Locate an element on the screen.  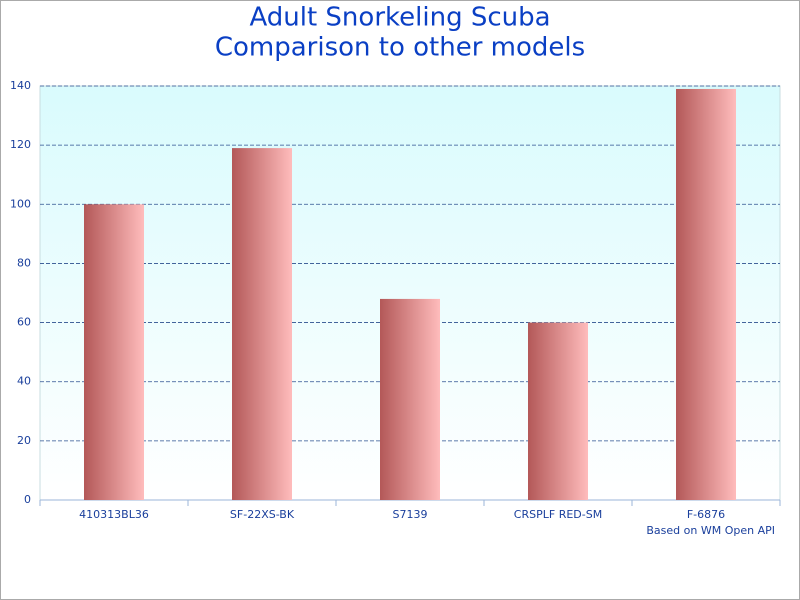
y-tick-label: 60 is located at coordinates (24, 322).